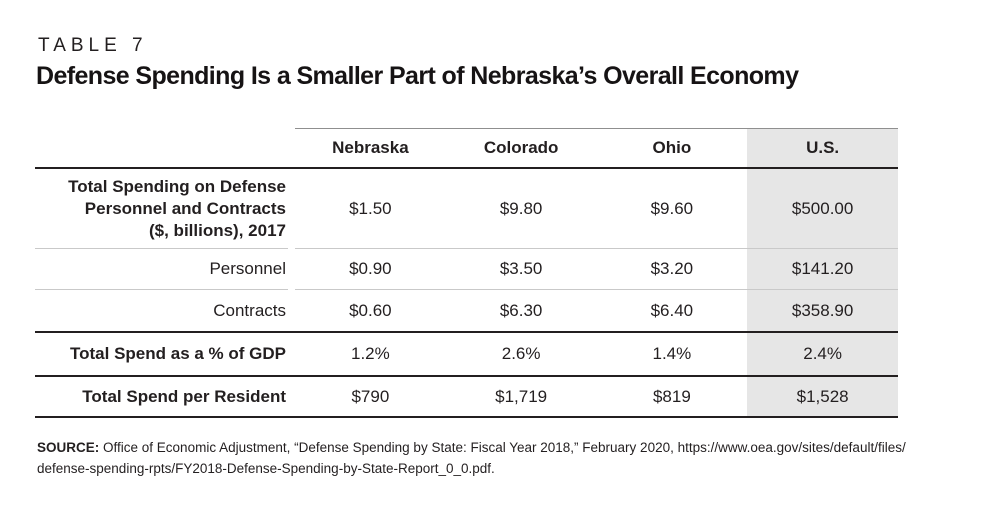  I want to click on value-cell-nebraska: $1.50, so click(370, 208).